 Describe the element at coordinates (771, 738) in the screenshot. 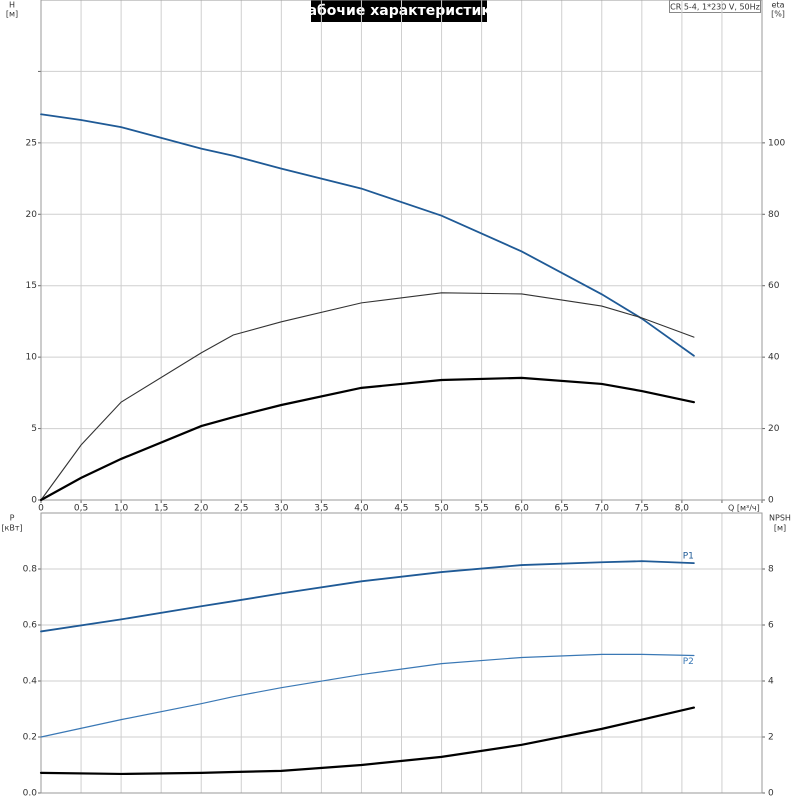

I see `y2-tick-label: 2` at that location.